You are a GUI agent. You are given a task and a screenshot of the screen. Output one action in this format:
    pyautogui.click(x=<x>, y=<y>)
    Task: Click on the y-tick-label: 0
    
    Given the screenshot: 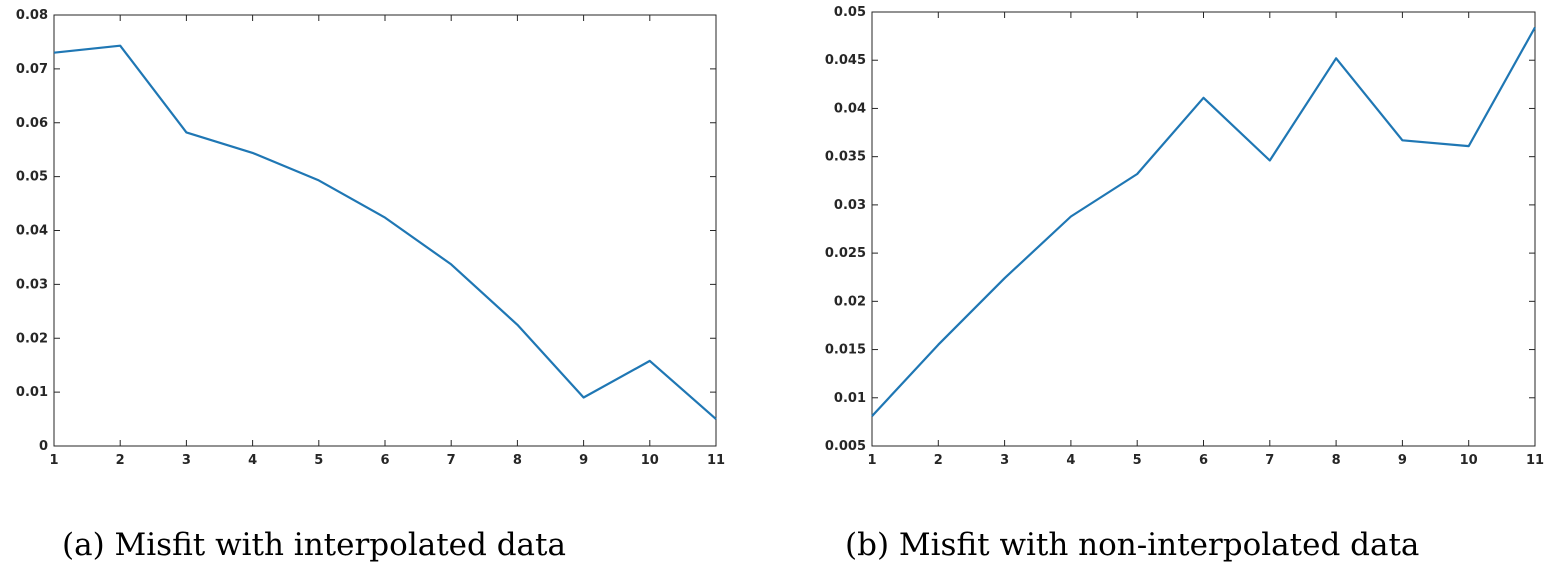 What is the action you would take?
    pyautogui.click(x=43, y=446)
    